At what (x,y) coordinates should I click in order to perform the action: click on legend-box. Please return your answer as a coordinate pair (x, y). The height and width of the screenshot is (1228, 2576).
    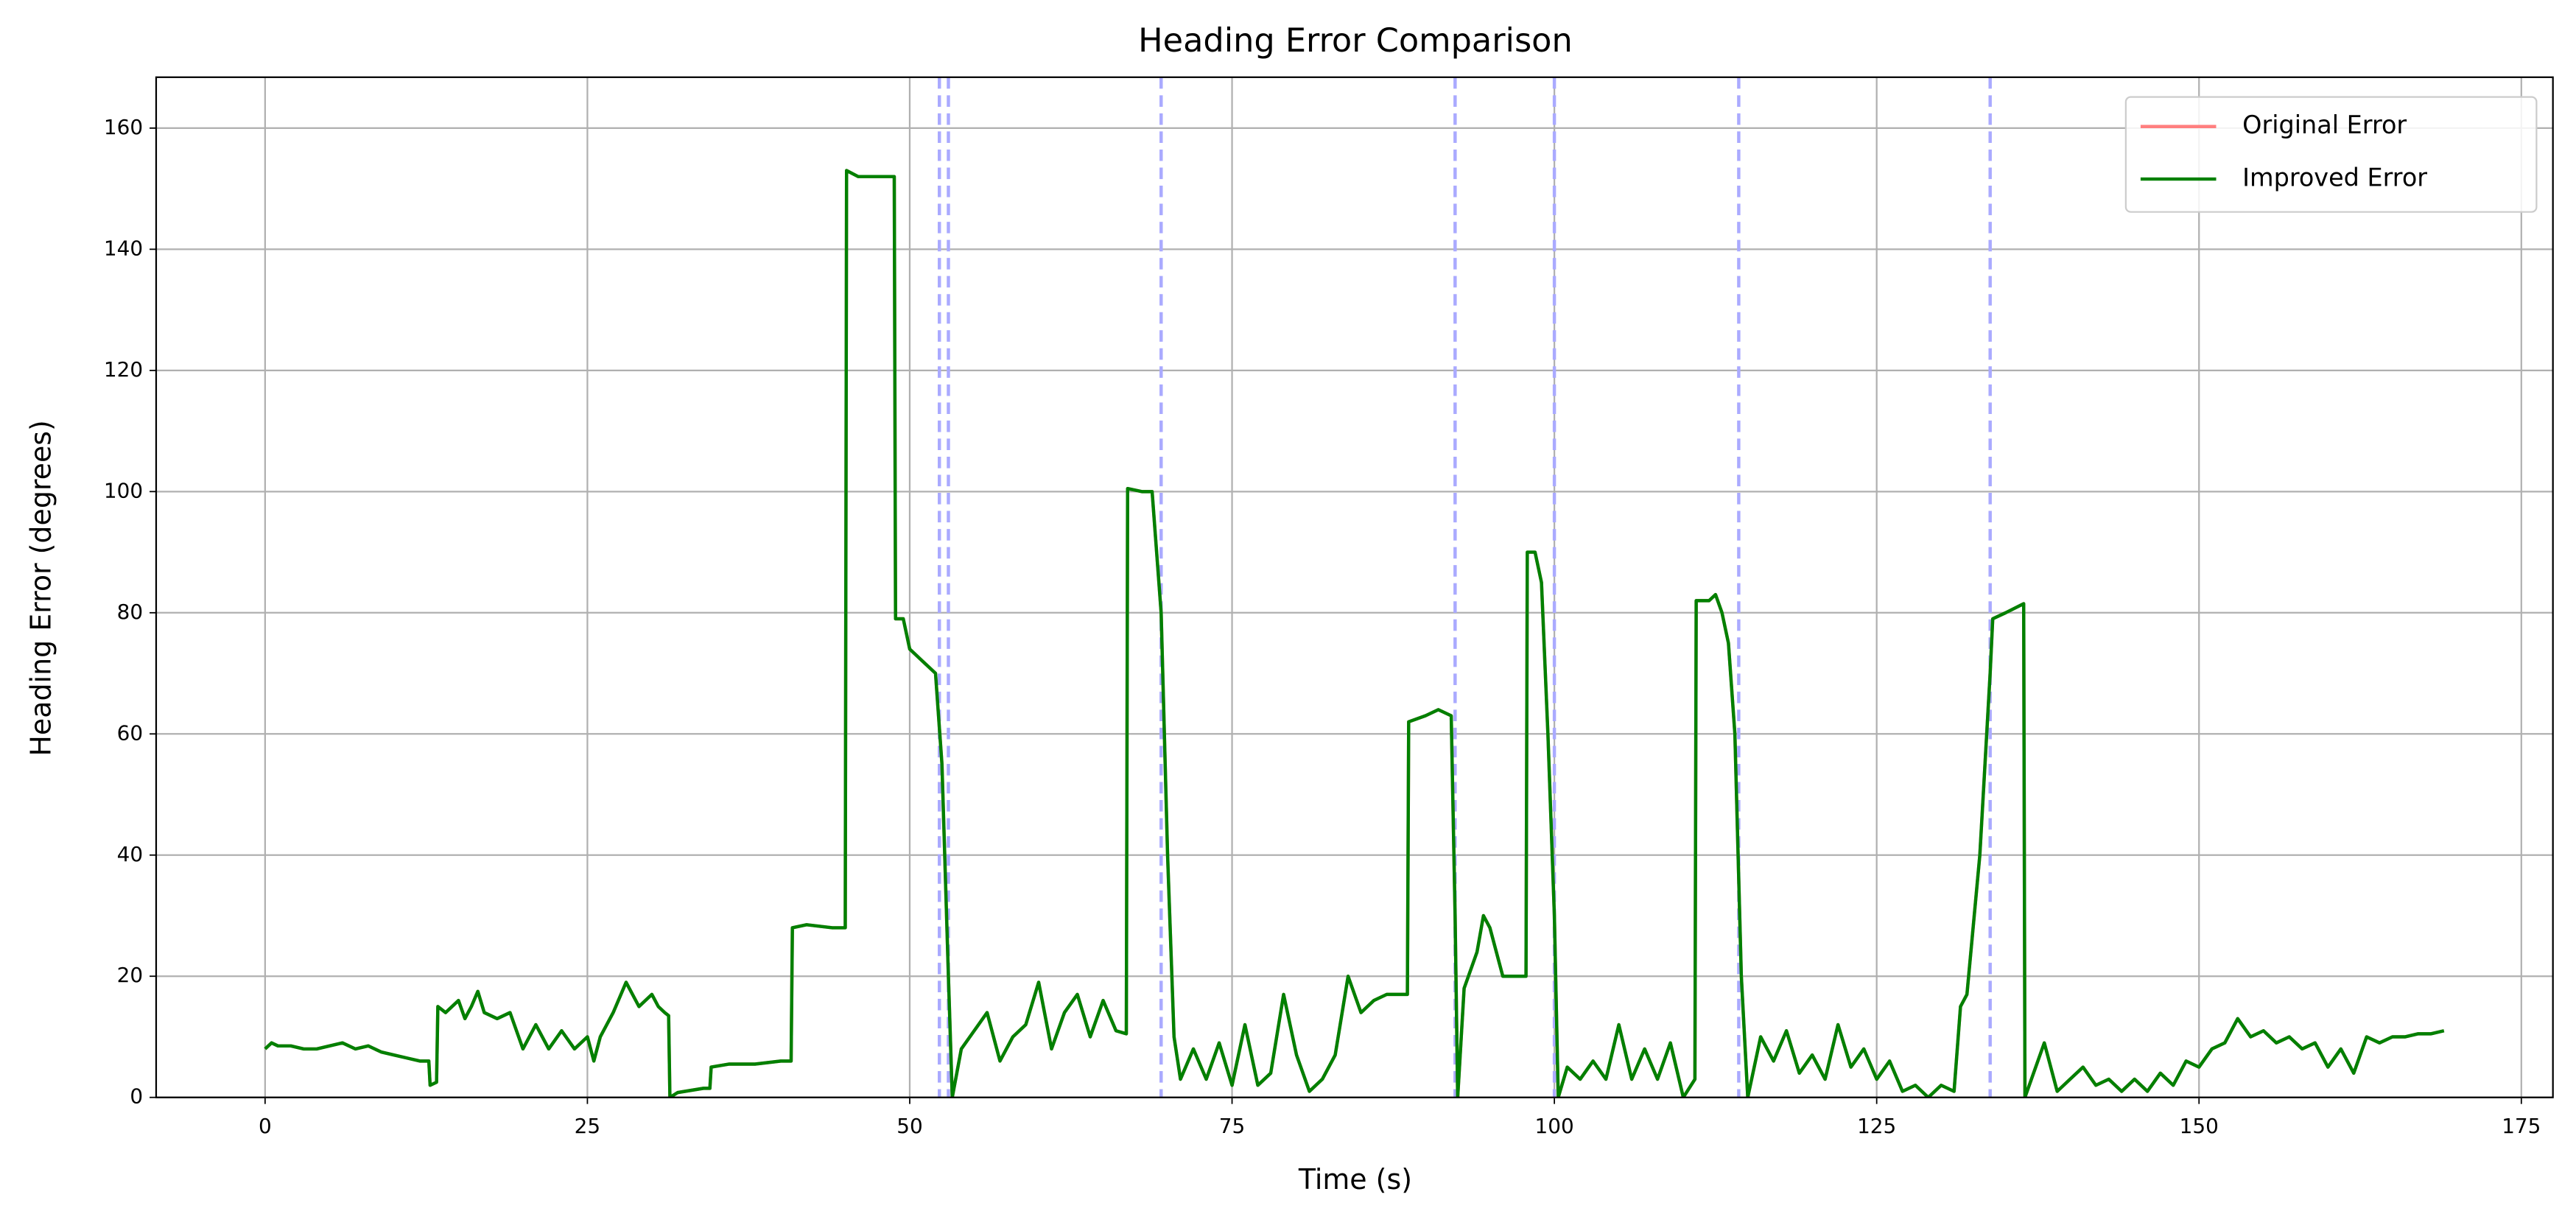
    Looking at the image, I should click on (2331, 154).